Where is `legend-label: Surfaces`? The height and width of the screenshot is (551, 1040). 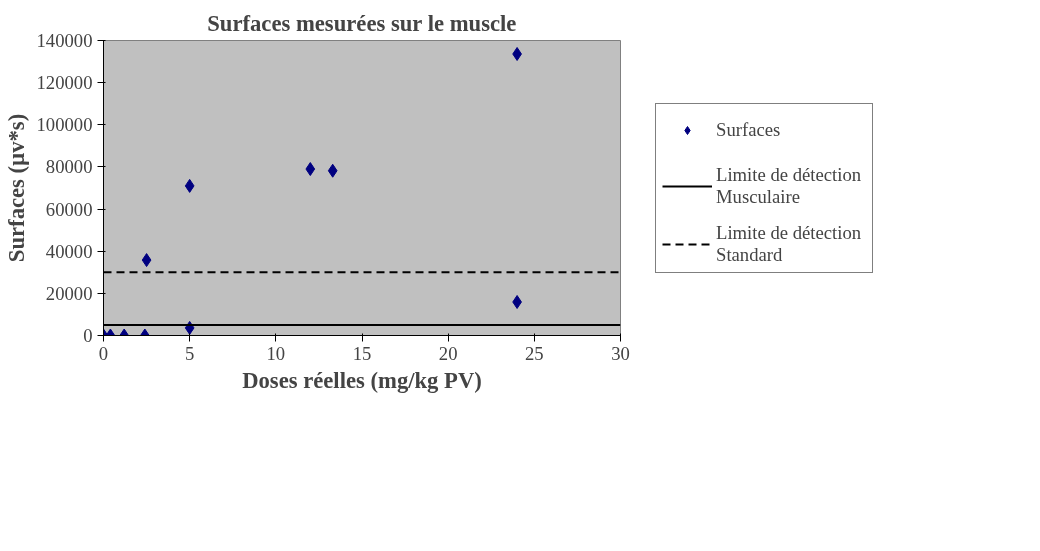
legend-label: Surfaces is located at coordinates (749, 129).